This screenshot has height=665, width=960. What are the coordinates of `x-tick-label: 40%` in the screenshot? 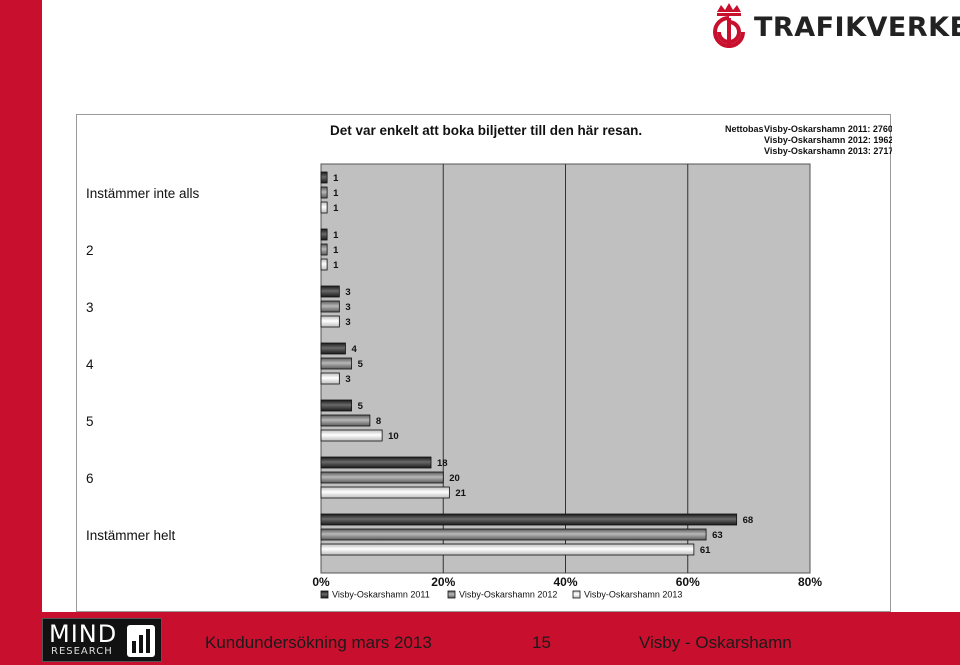 It's located at (565, 582).